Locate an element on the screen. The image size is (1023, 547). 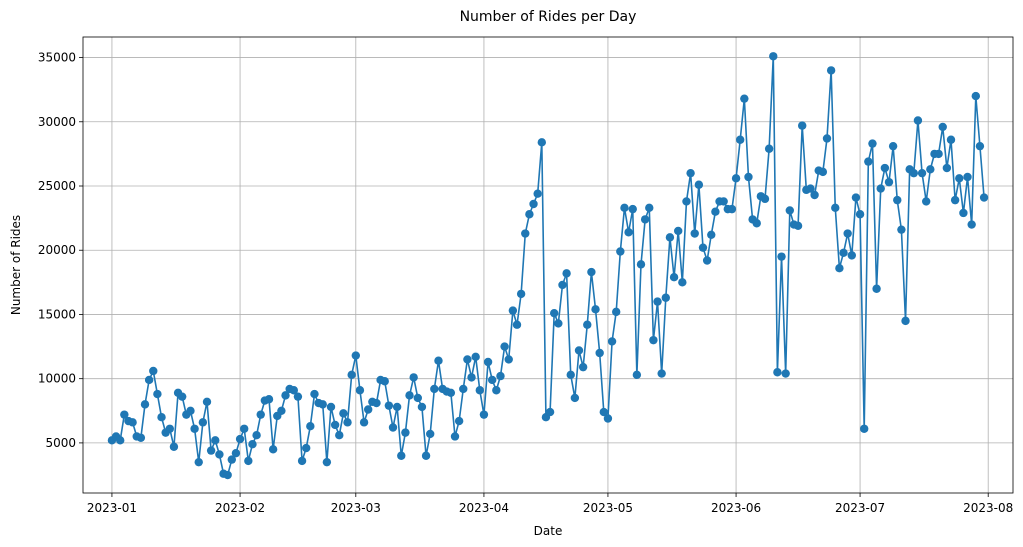
x-tick-label: 2023-02 is located at coordinates (240, 508).